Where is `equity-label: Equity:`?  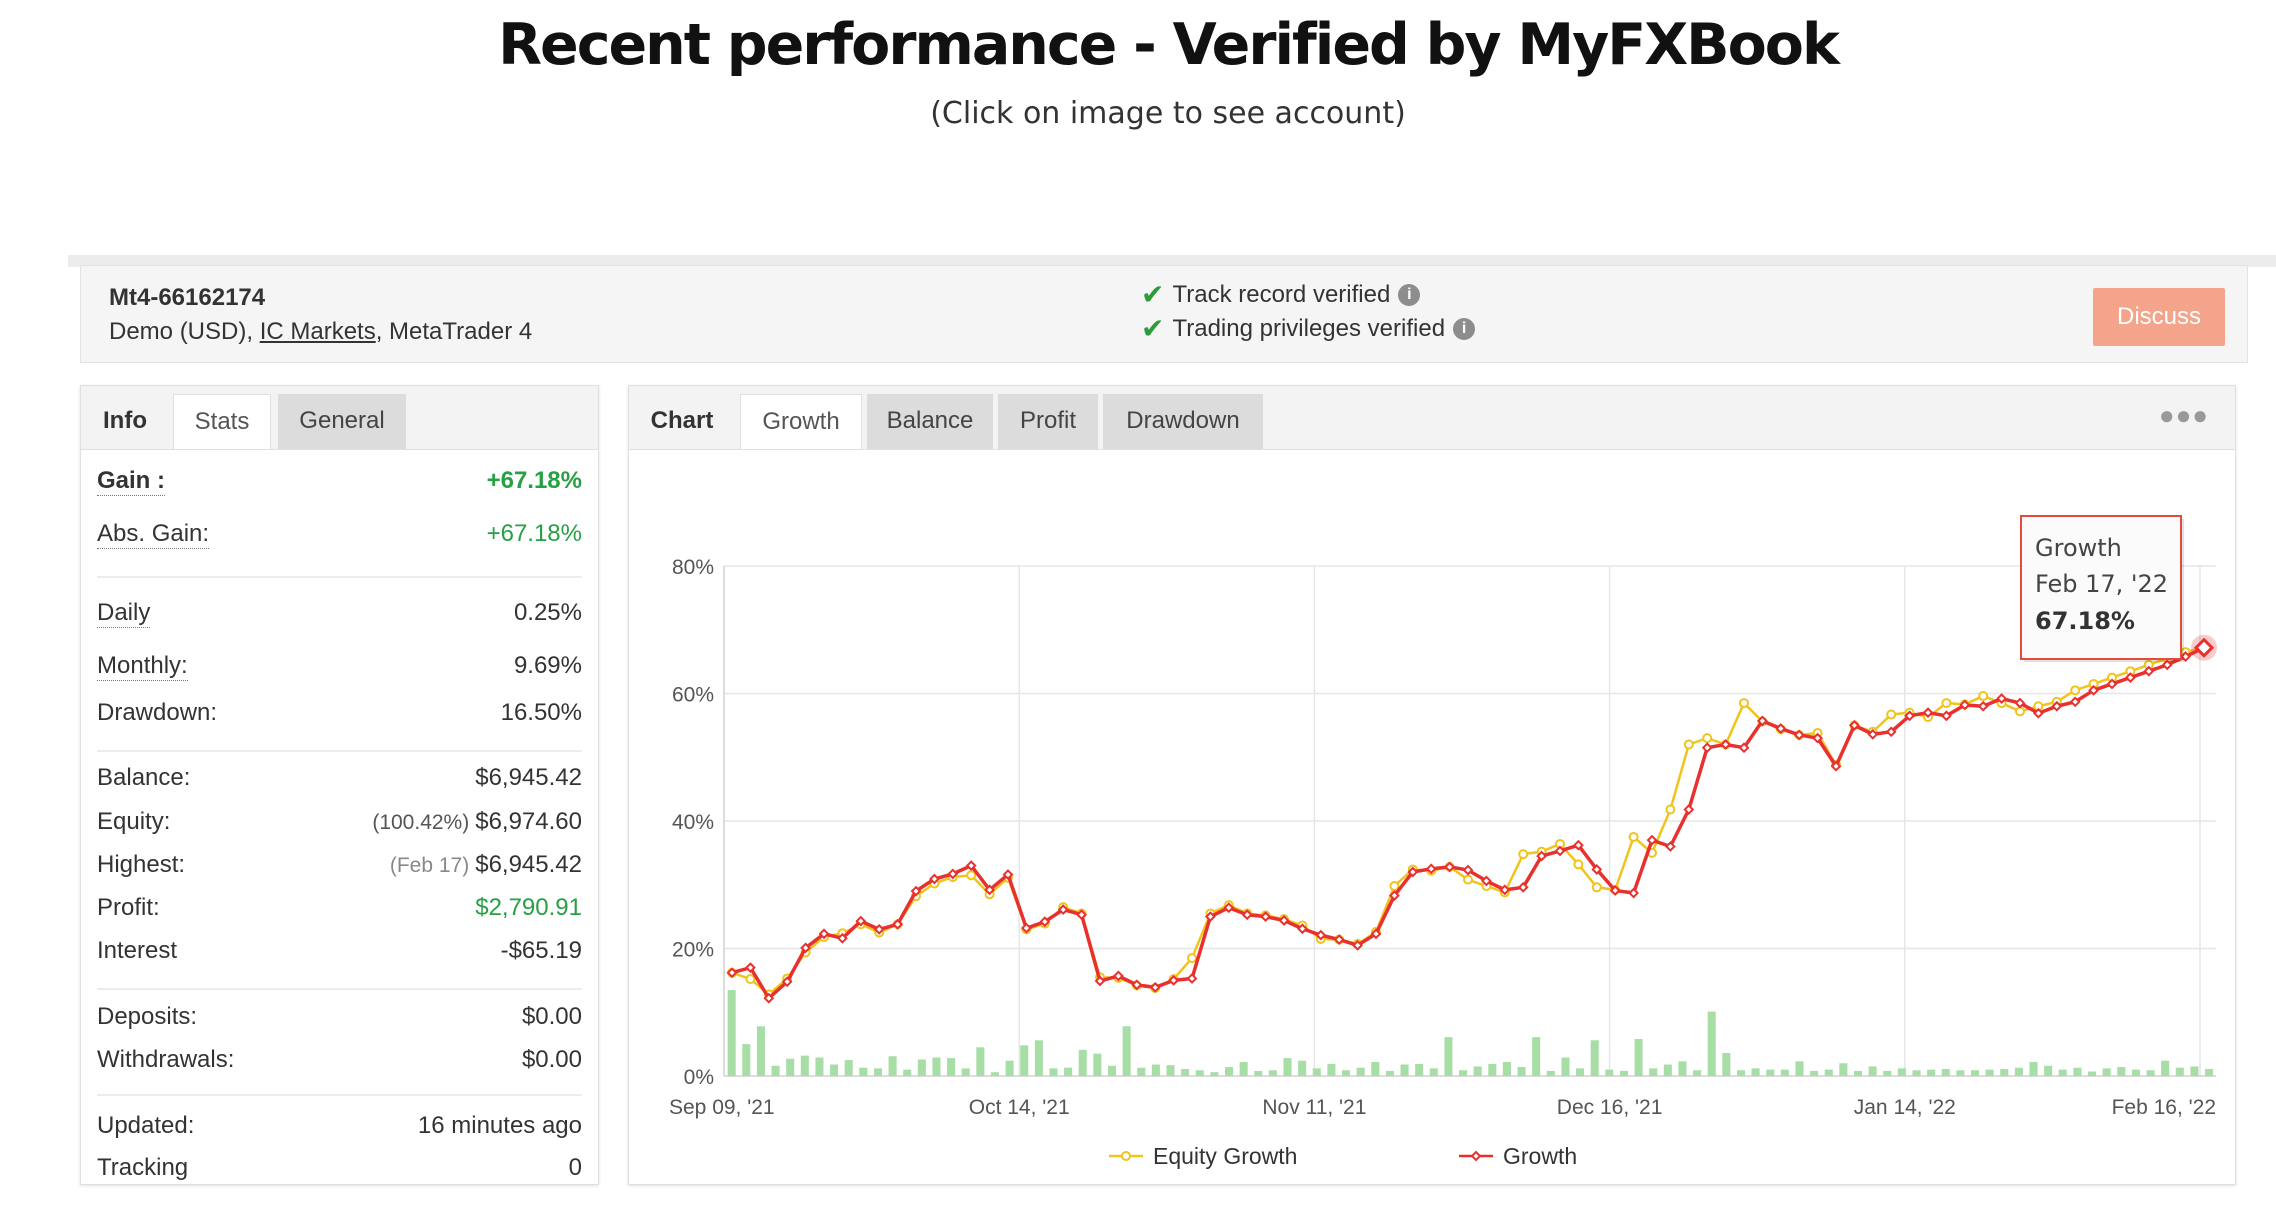 equity-label: Equity: is located at coordinates (134, 821).